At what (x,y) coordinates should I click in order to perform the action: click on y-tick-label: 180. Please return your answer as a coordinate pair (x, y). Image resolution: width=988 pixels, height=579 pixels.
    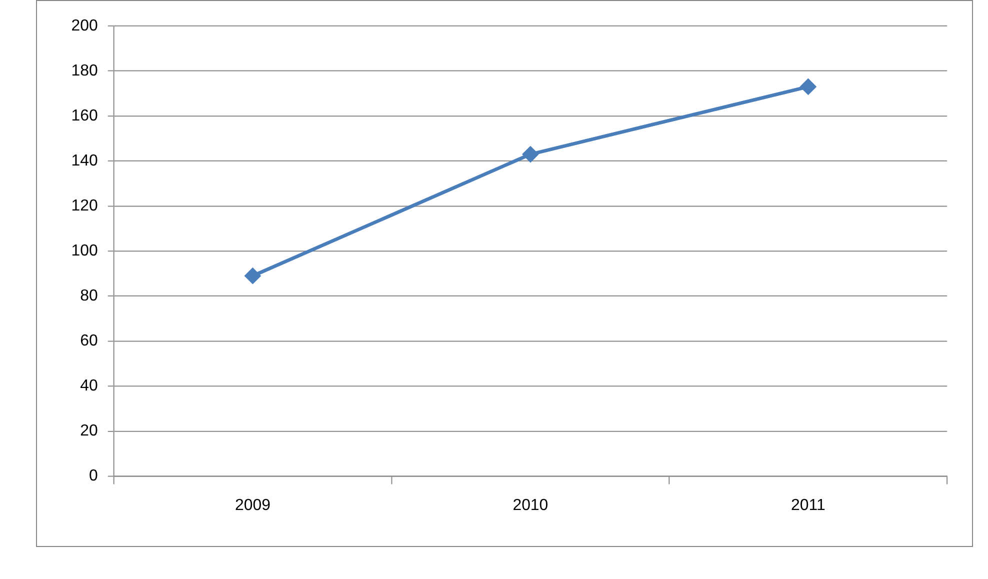
    Looking at the image, I should click on (84, 71).